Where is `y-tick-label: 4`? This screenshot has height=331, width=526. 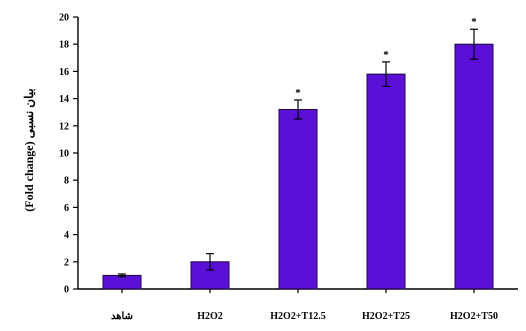 y-tick-label: 4 is located at coordinates (66, 235).